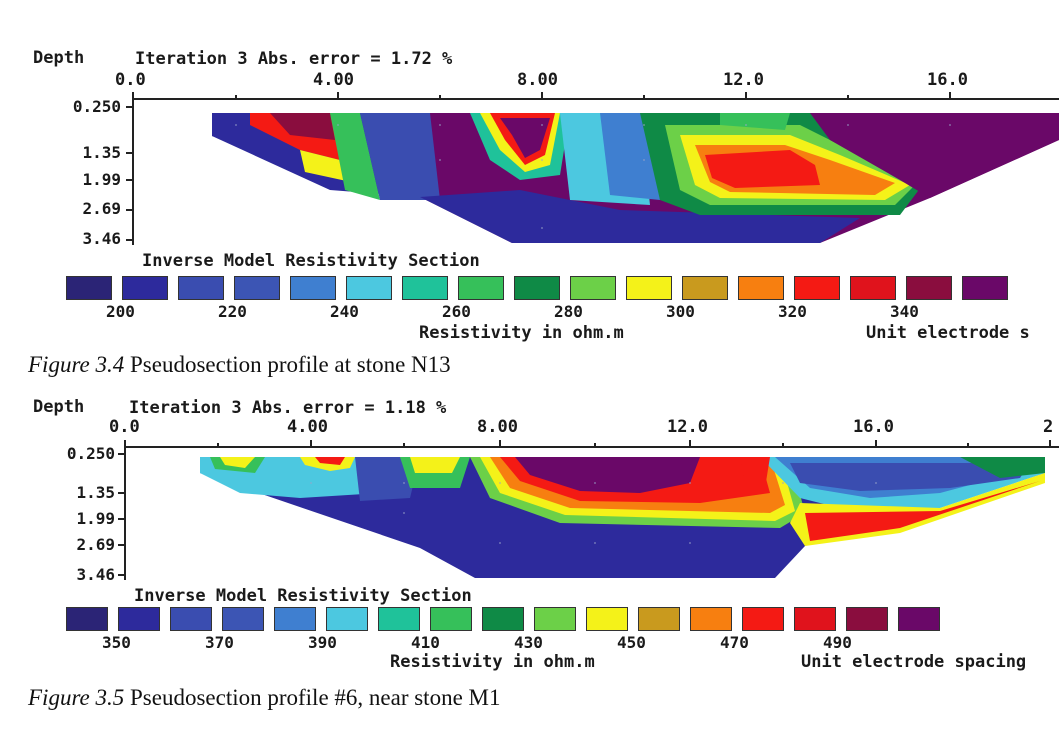  I want to click on figure-number: Figure 3.5, so click(76, 697).